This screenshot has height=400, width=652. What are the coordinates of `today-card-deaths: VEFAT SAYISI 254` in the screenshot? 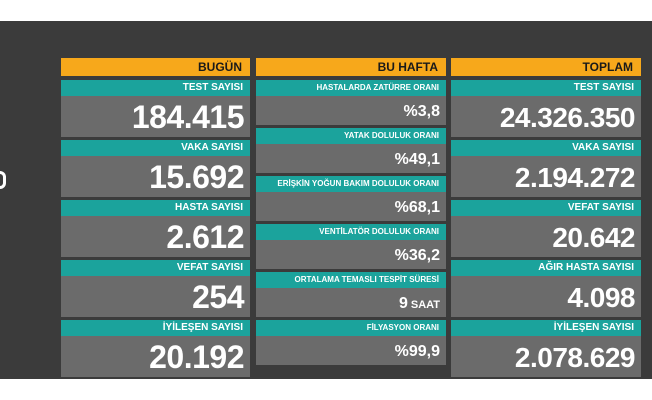 It's located at (155, 288).